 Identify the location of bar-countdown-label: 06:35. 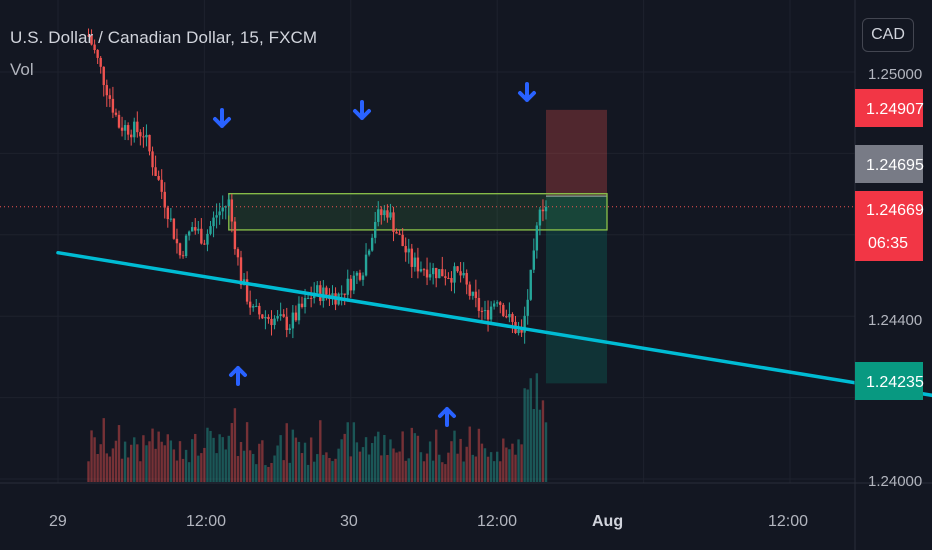
(888, 243).